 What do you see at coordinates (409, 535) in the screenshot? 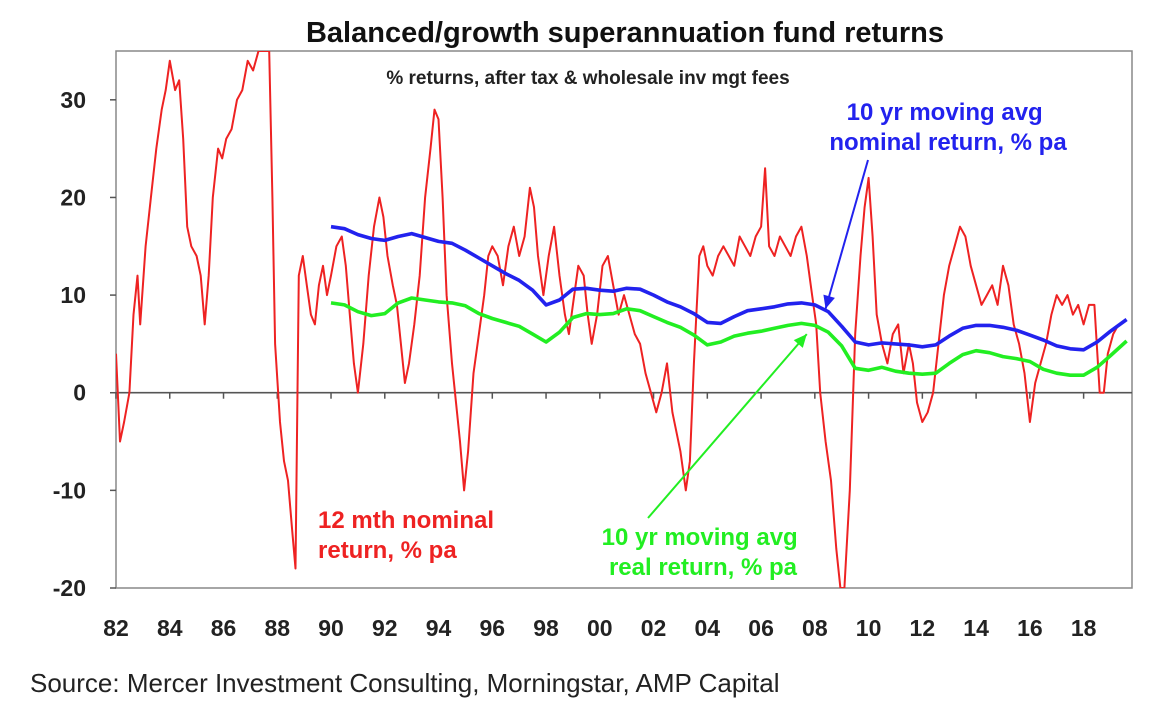
I see `annotation-nominal-12m: 12 mth nominal return, % pa` at bounding box center [409, 535].